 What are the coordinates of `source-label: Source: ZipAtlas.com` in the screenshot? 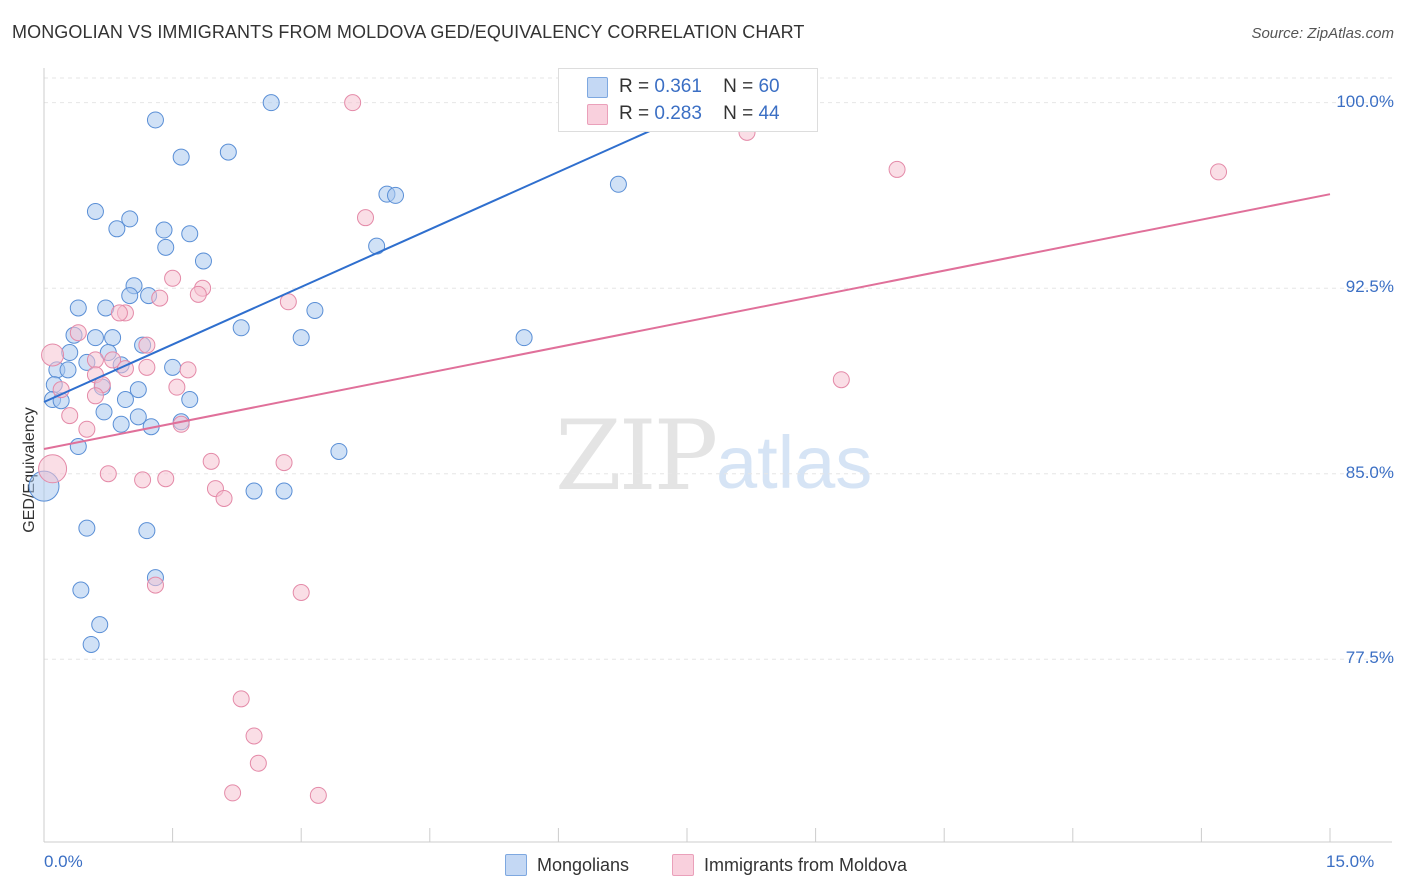 It's located at (1322, 33).